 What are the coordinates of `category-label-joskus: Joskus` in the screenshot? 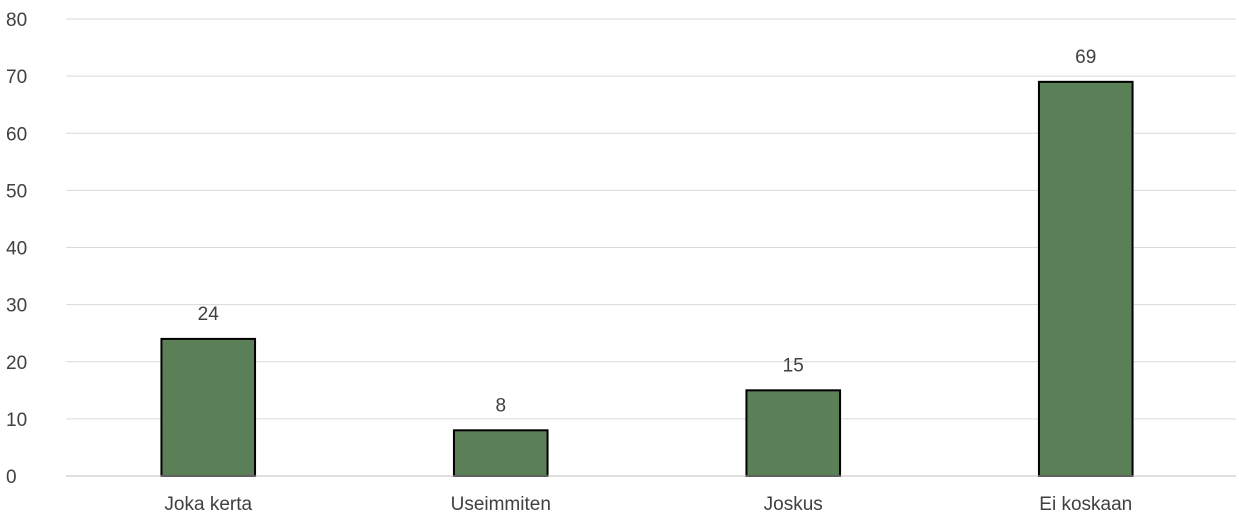 It's located at (793, 504).